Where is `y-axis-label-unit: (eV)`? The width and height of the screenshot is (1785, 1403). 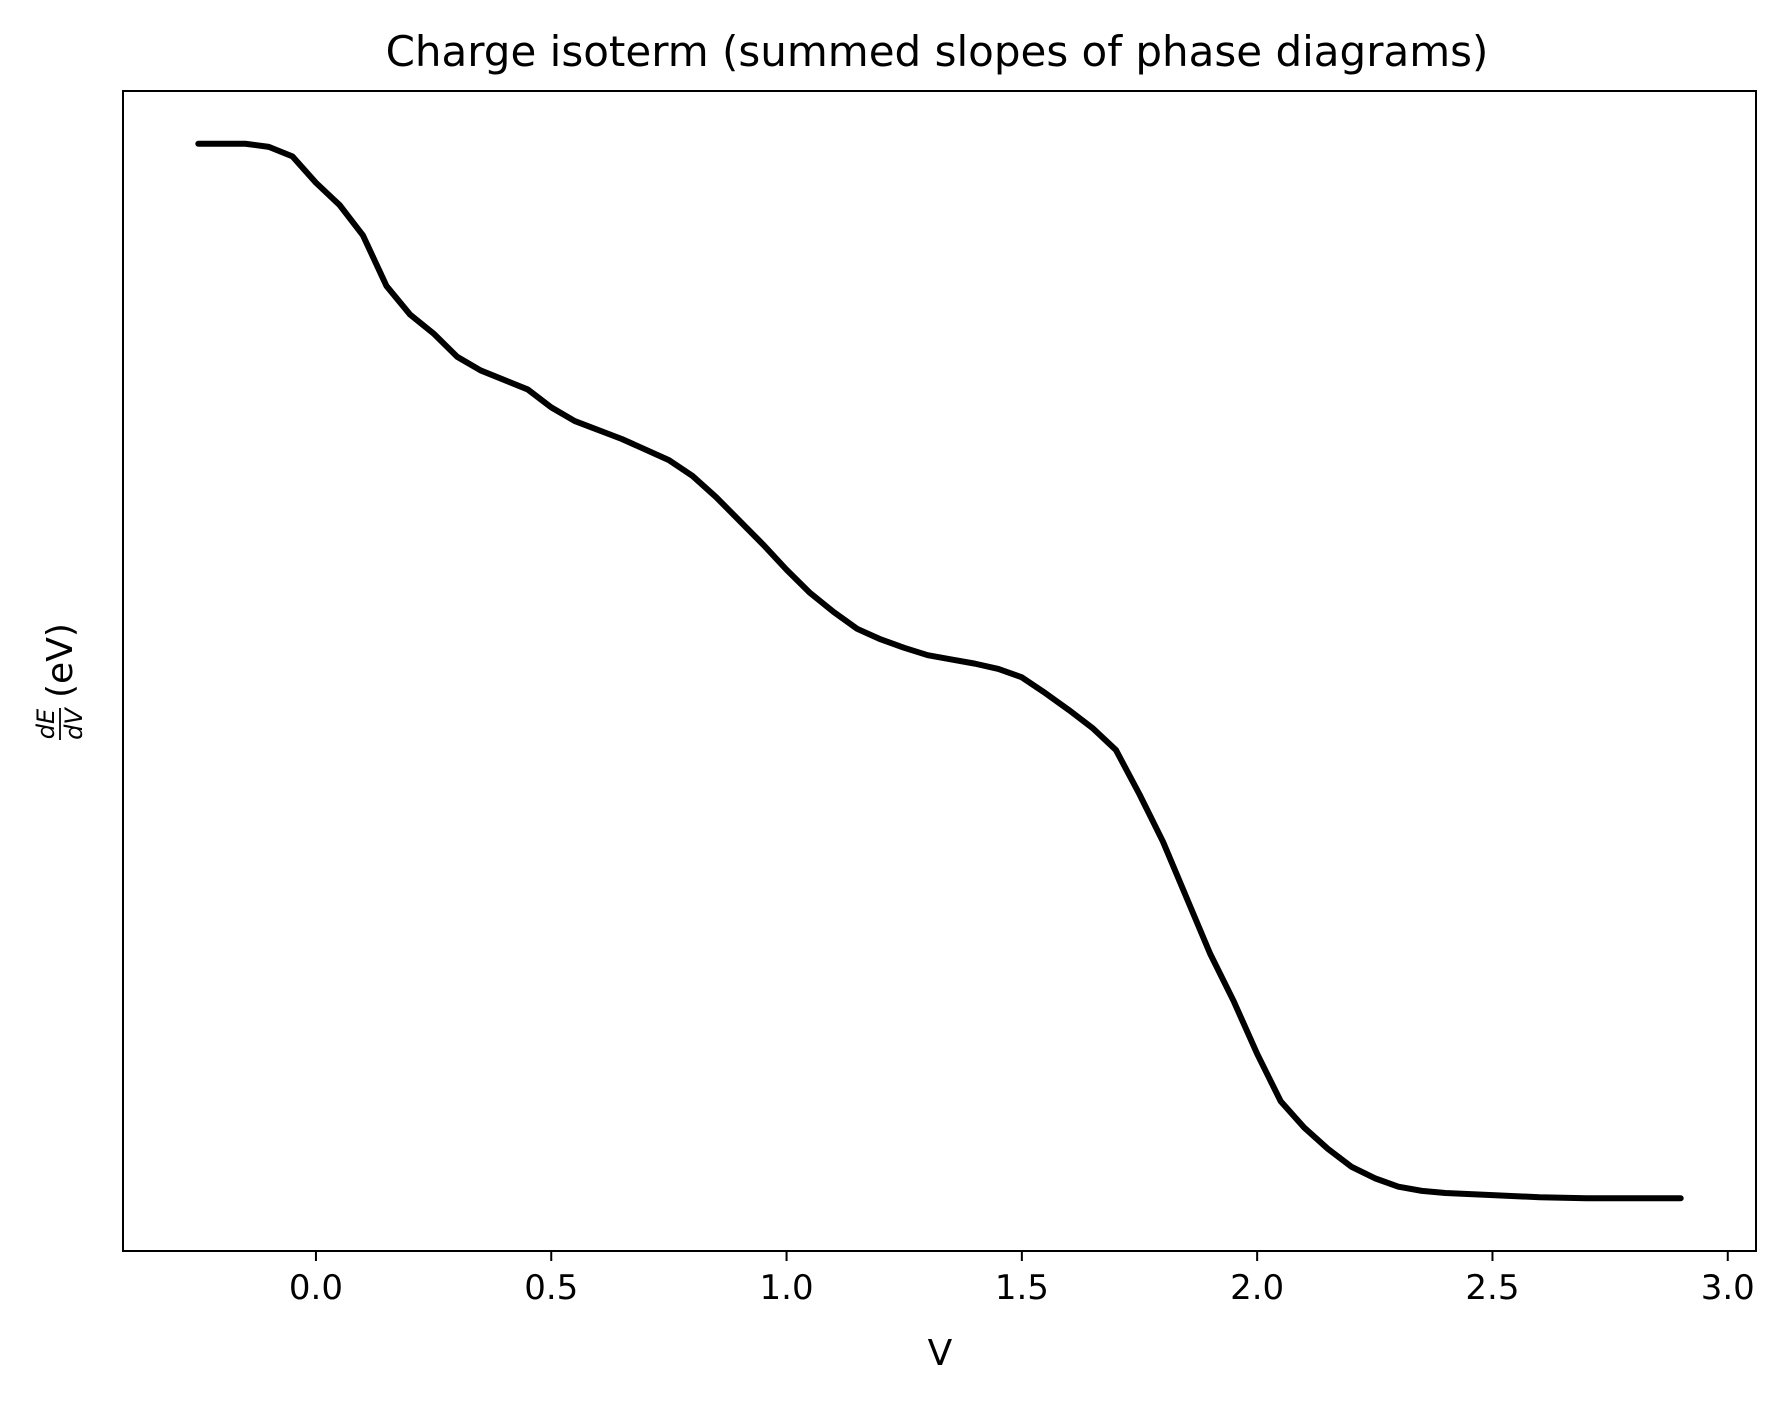 y-axis-label-unit: (eV) is located at coordinates (60, 660).